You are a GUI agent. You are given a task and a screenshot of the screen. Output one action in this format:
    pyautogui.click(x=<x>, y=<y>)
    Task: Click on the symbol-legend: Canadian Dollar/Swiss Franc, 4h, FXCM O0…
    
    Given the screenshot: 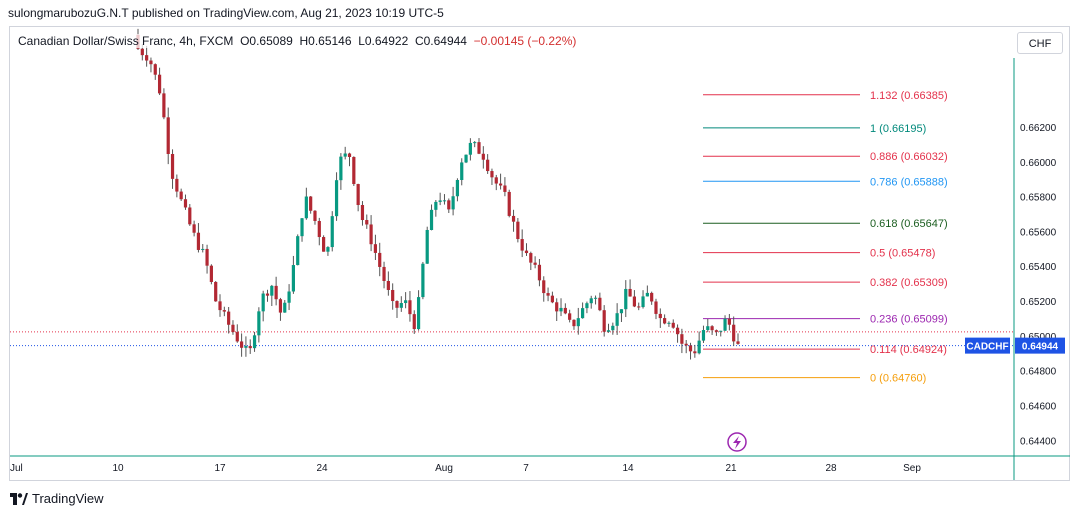 What is the action you would take?
    pyautogui.click(x=299, y=41)
    